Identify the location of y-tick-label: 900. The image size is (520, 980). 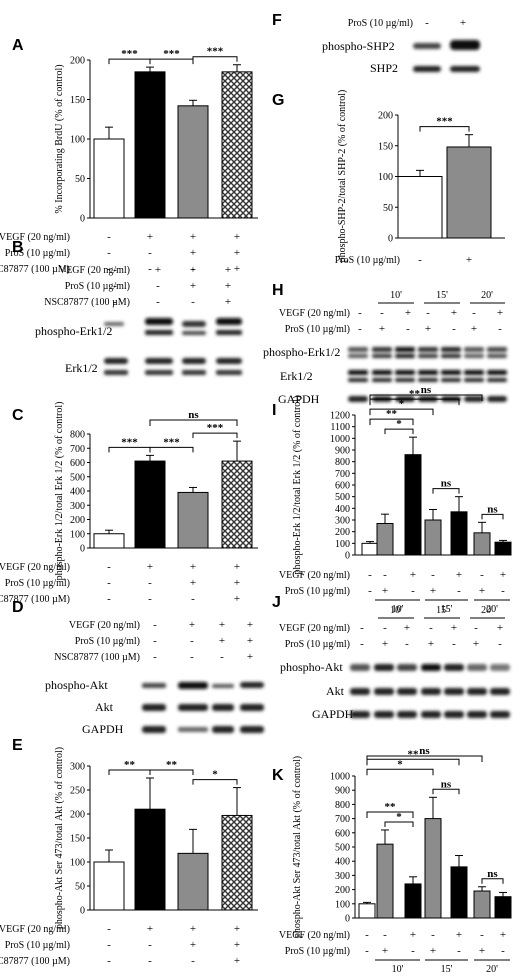
(342, 451).